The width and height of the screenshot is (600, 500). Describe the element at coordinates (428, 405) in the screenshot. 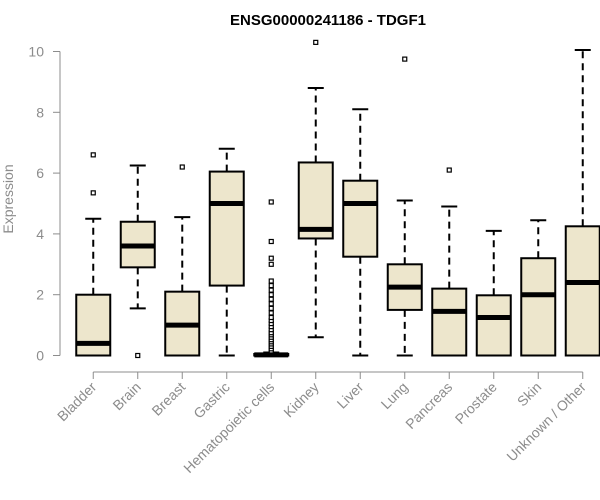

I see `x-tick-label: Pancreas` at that location.